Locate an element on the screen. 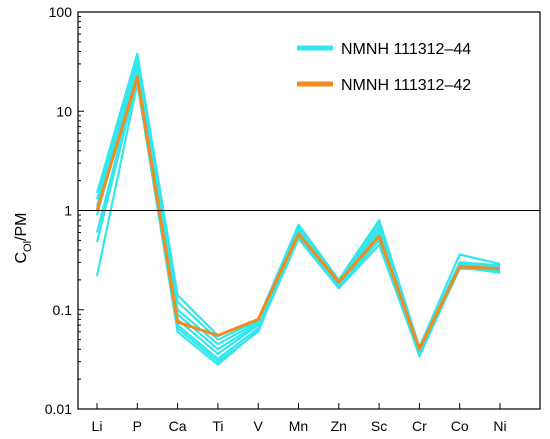  x-tick-label: Li is located at coordinates (97, 426).